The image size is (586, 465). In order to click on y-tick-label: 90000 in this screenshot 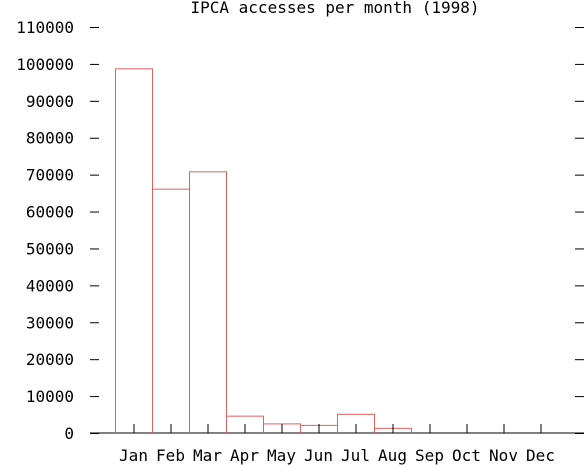, I will do `click(50, 101)`.